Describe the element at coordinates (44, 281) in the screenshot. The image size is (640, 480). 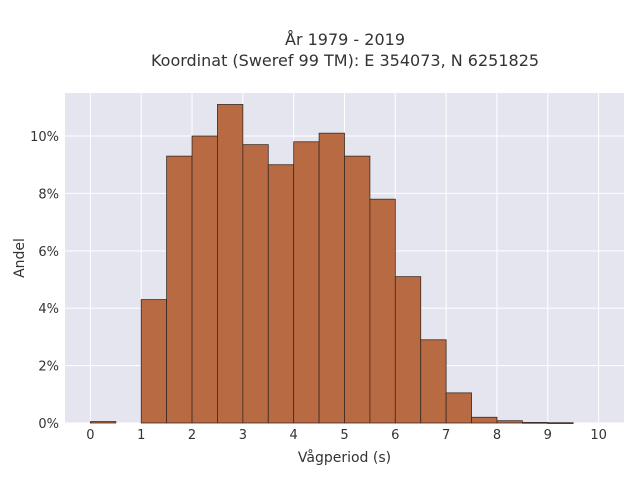
I see `y-axis-ticks: 0% 2% 4% 6% 8% 10%` at that location.